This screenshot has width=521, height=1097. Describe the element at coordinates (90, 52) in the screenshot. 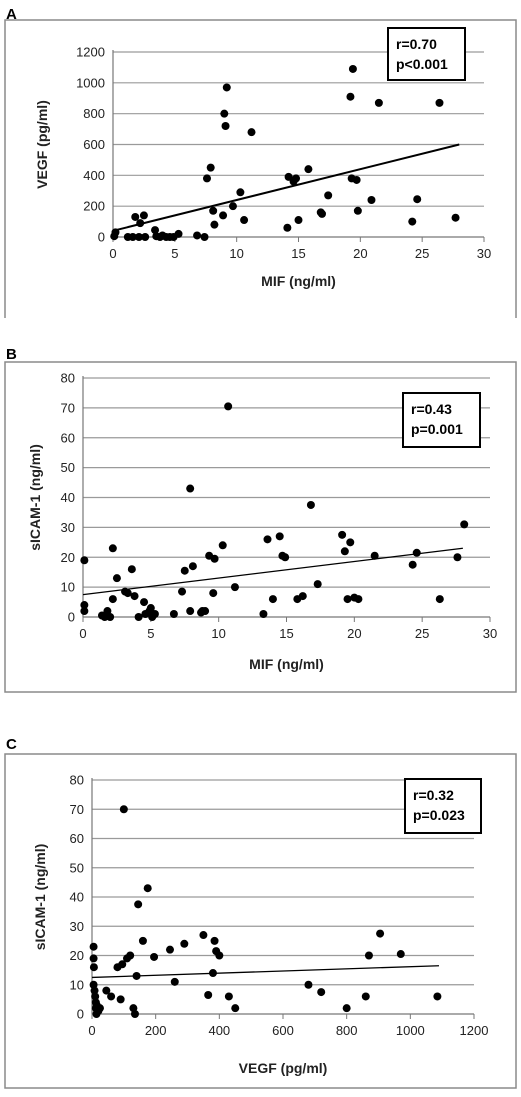

I see `y-tick-label: 1200` at that location.